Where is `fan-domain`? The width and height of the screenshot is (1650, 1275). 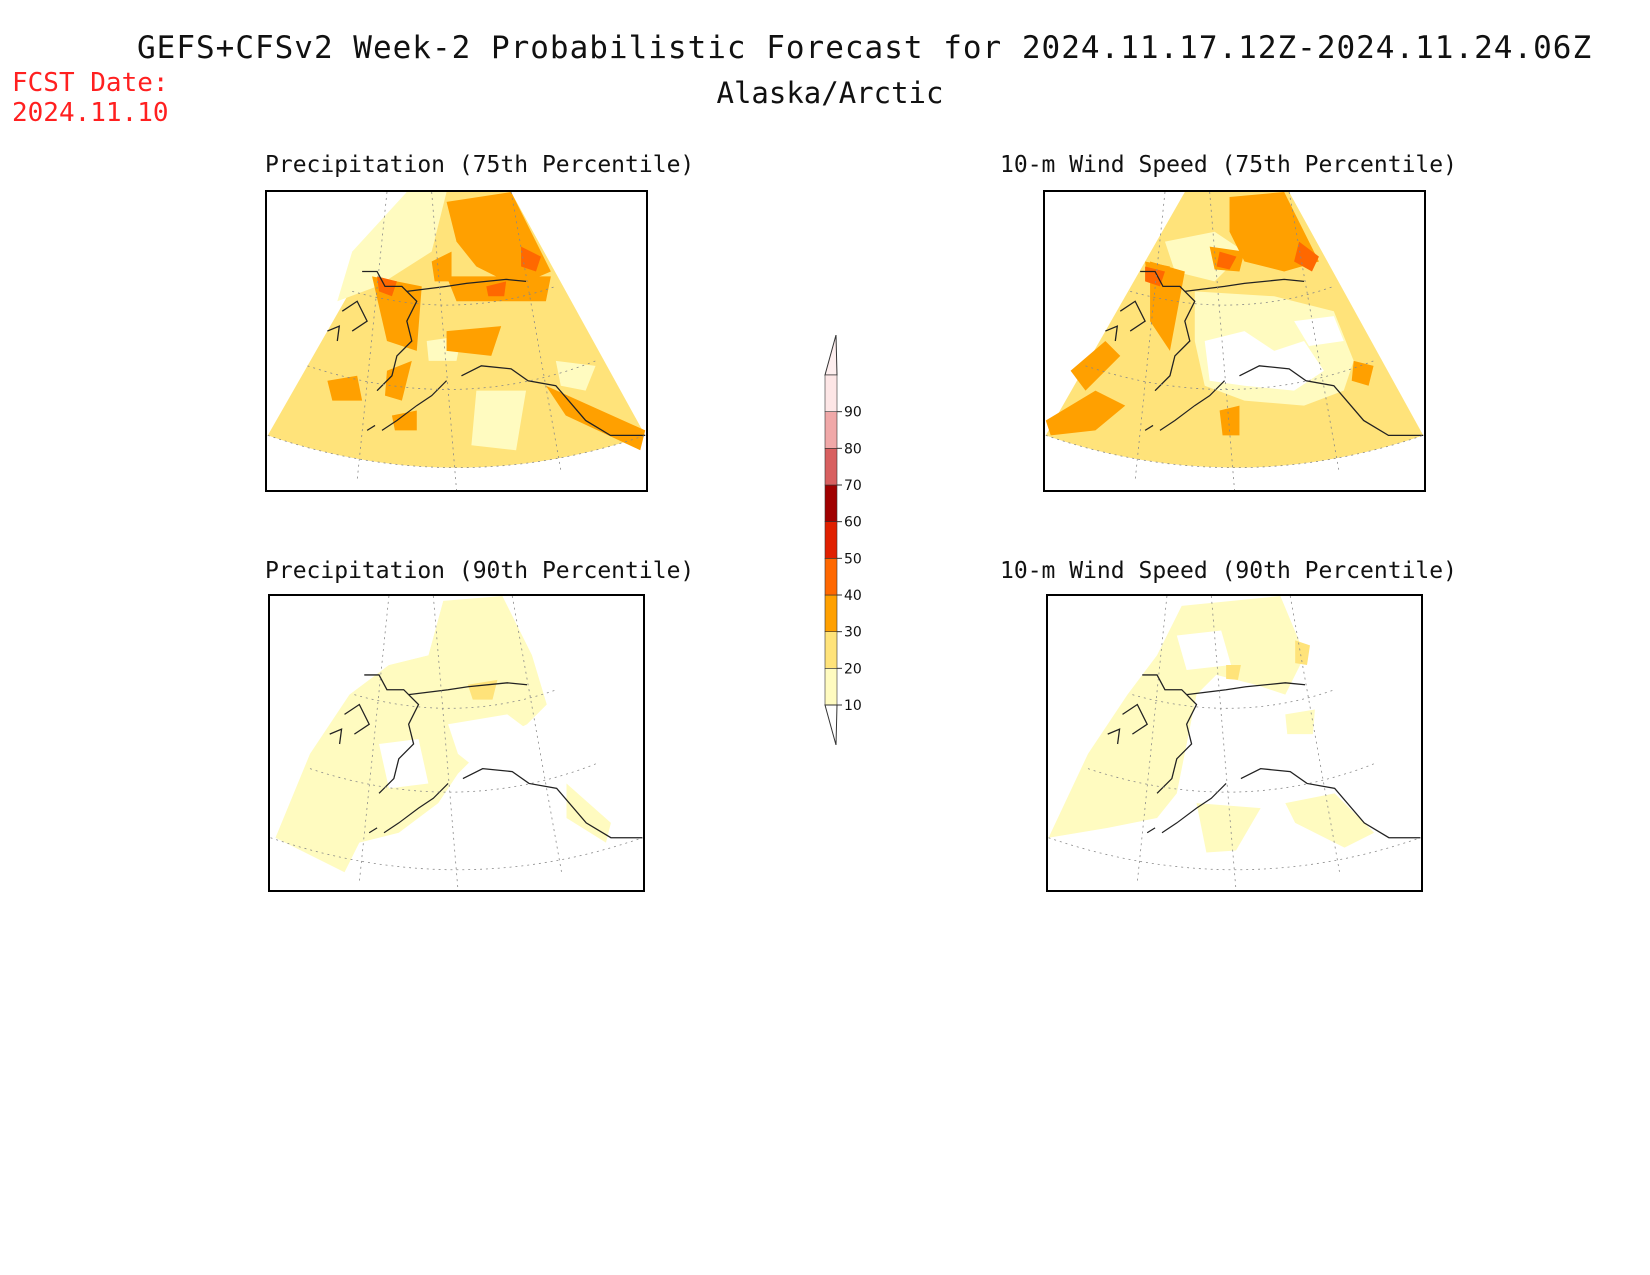
fan-domain is located at coordinates (456, 330).